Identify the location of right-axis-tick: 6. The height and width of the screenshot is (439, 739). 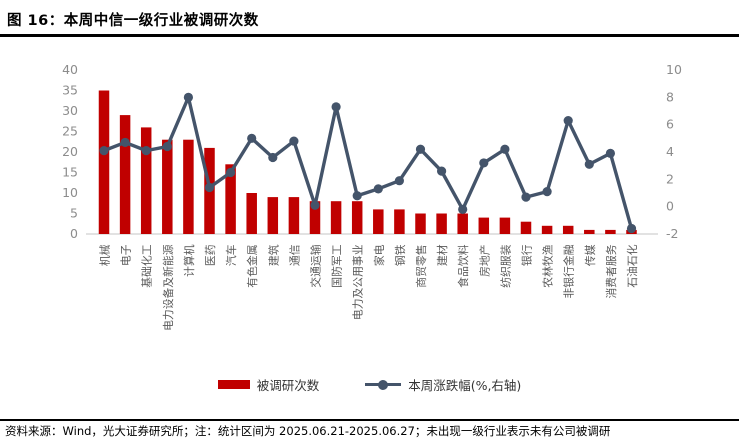
(670, 124).